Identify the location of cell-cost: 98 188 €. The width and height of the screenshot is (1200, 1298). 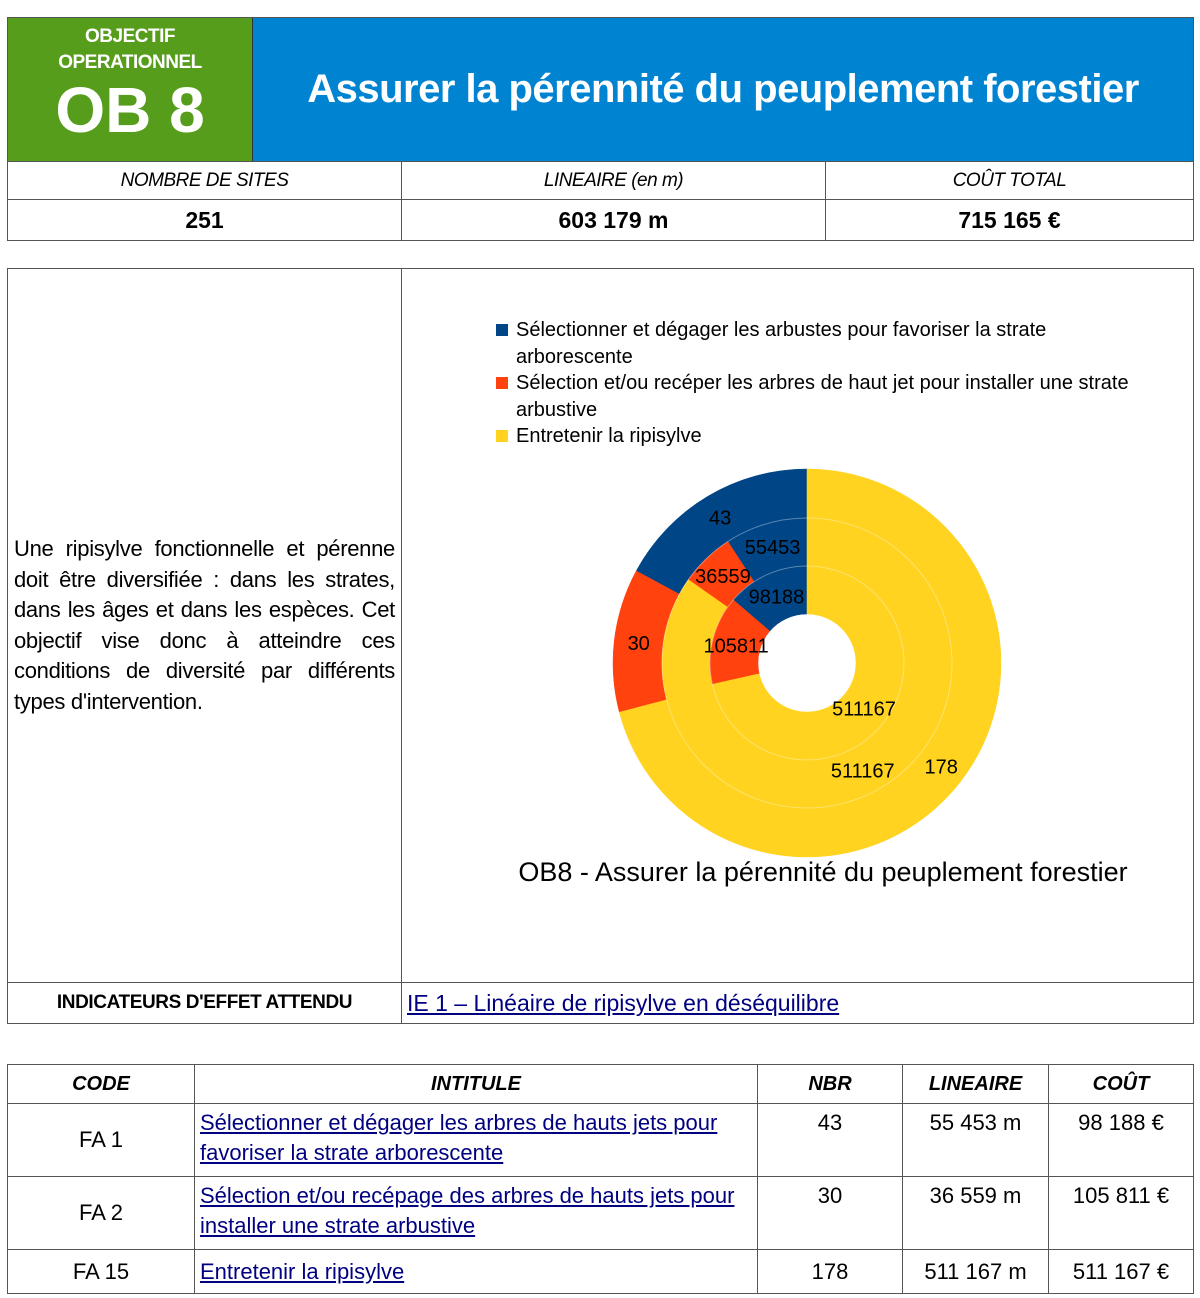
(1121, 1140).